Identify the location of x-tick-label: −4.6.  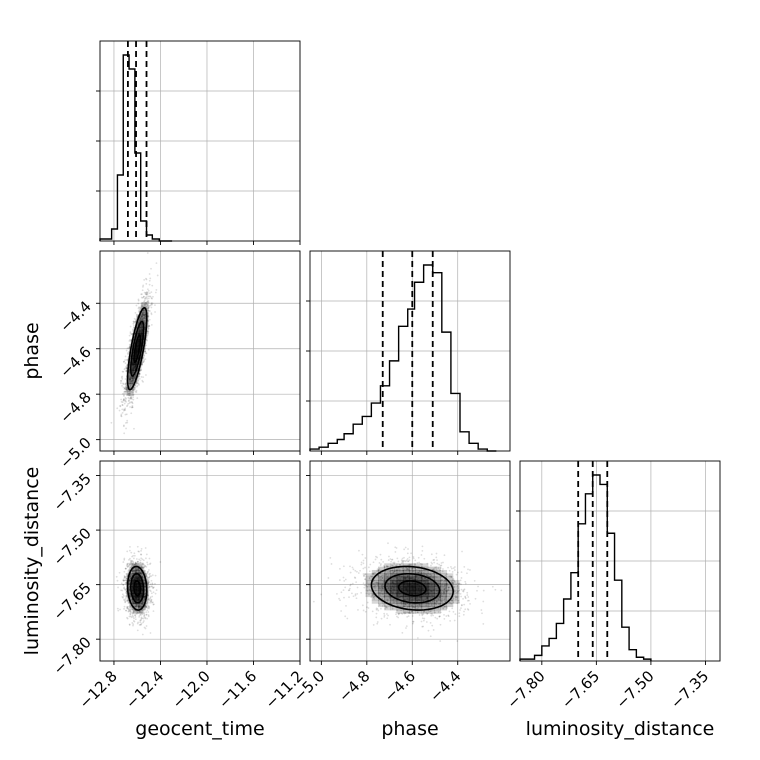
(400, 686).